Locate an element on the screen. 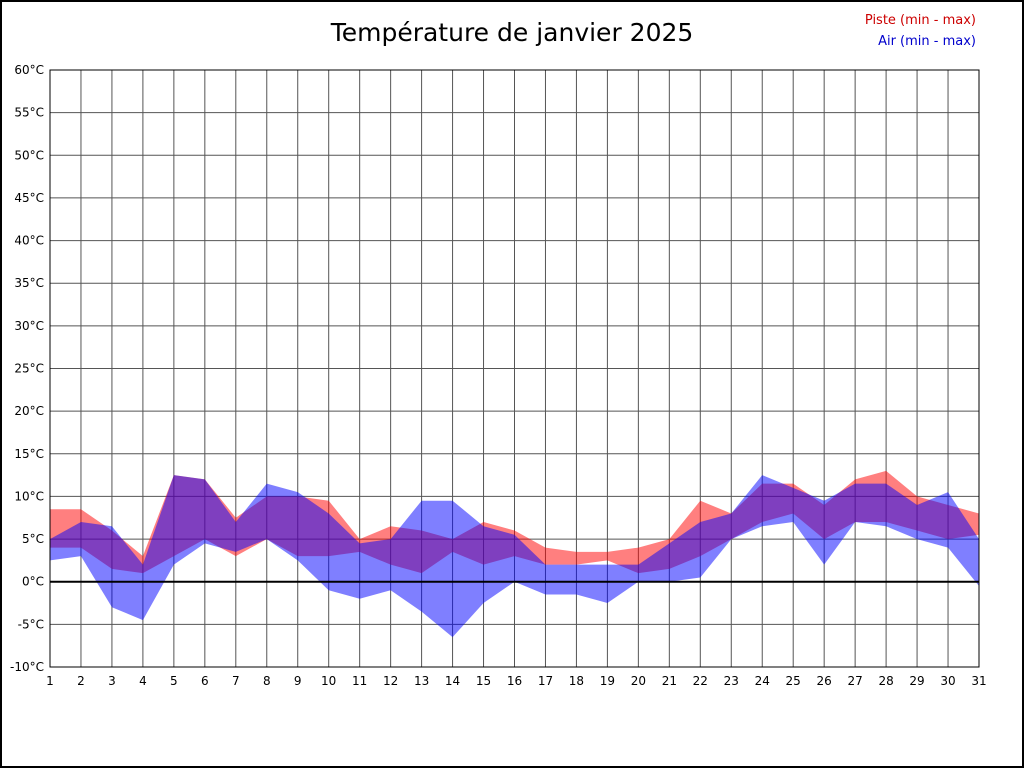 The height and width of the screenshot is (768, 1024). x-tick-label: 23 is located at coordinates (731, 681).